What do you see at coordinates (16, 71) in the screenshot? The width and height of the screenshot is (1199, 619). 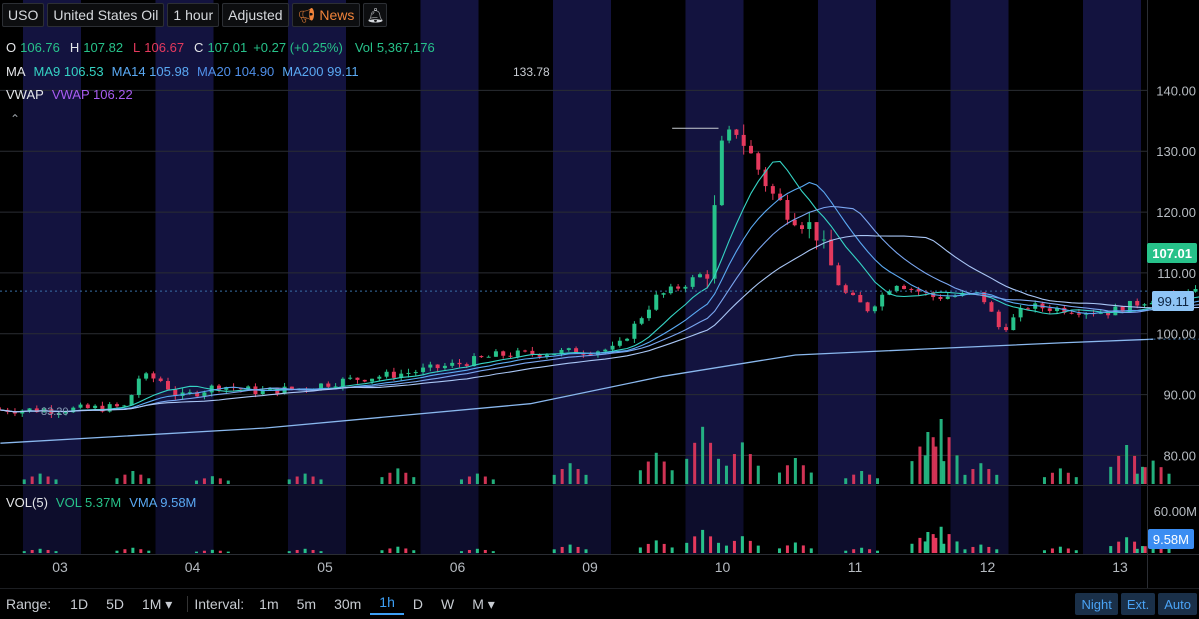 I see `ma-label: MA` at bounding box center [16, 71].